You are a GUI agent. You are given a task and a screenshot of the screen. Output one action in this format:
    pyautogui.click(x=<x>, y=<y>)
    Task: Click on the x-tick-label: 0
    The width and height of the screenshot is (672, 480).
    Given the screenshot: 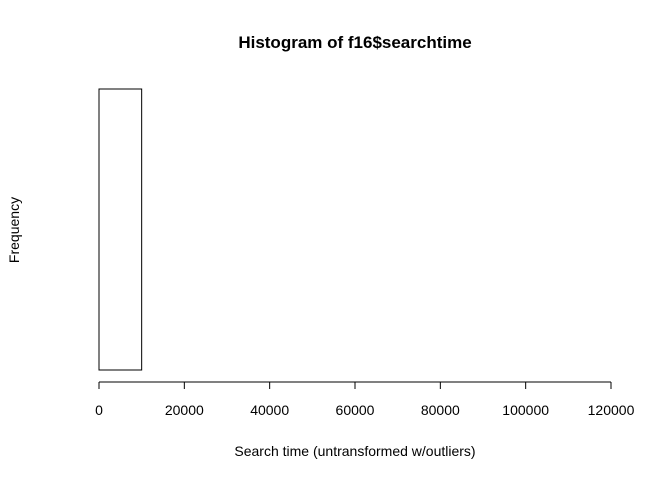 What is the action you would take?
    pyautogui.click(x=99, y=410)
    